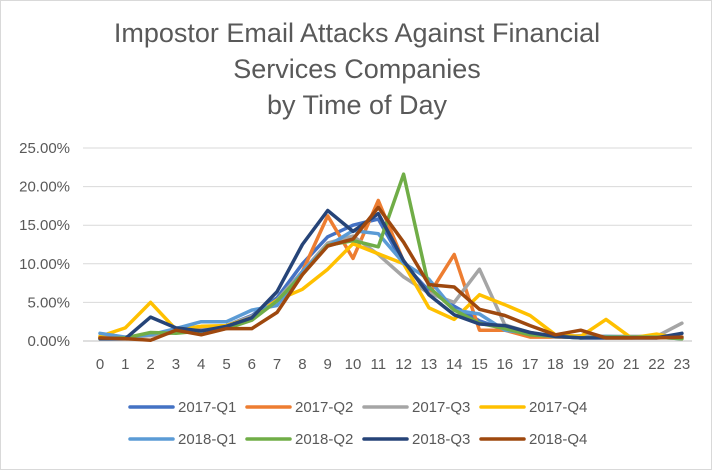  What do you see at coordinates (682, 364) in the screenshot?
I see `x-tick-label: 23` at bounding box center [682, 364].